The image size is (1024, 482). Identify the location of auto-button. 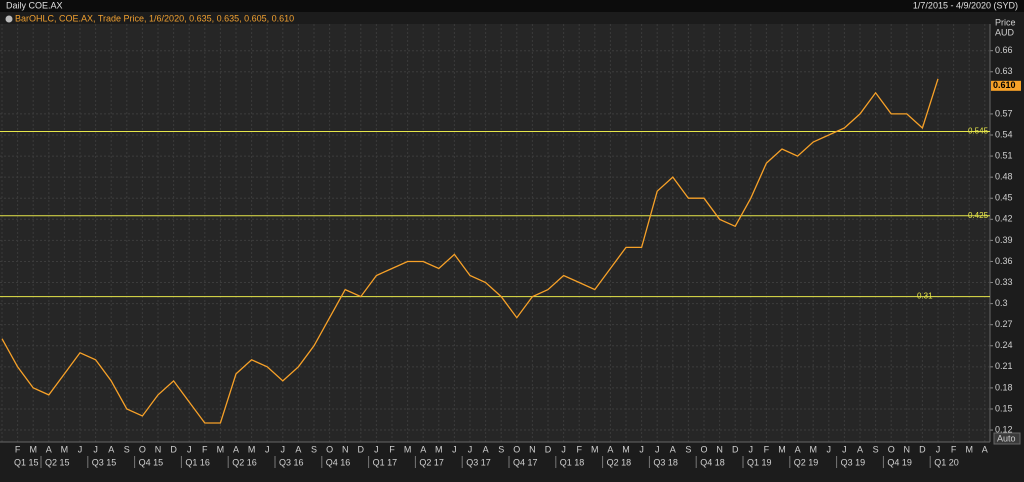
(1007, 438).